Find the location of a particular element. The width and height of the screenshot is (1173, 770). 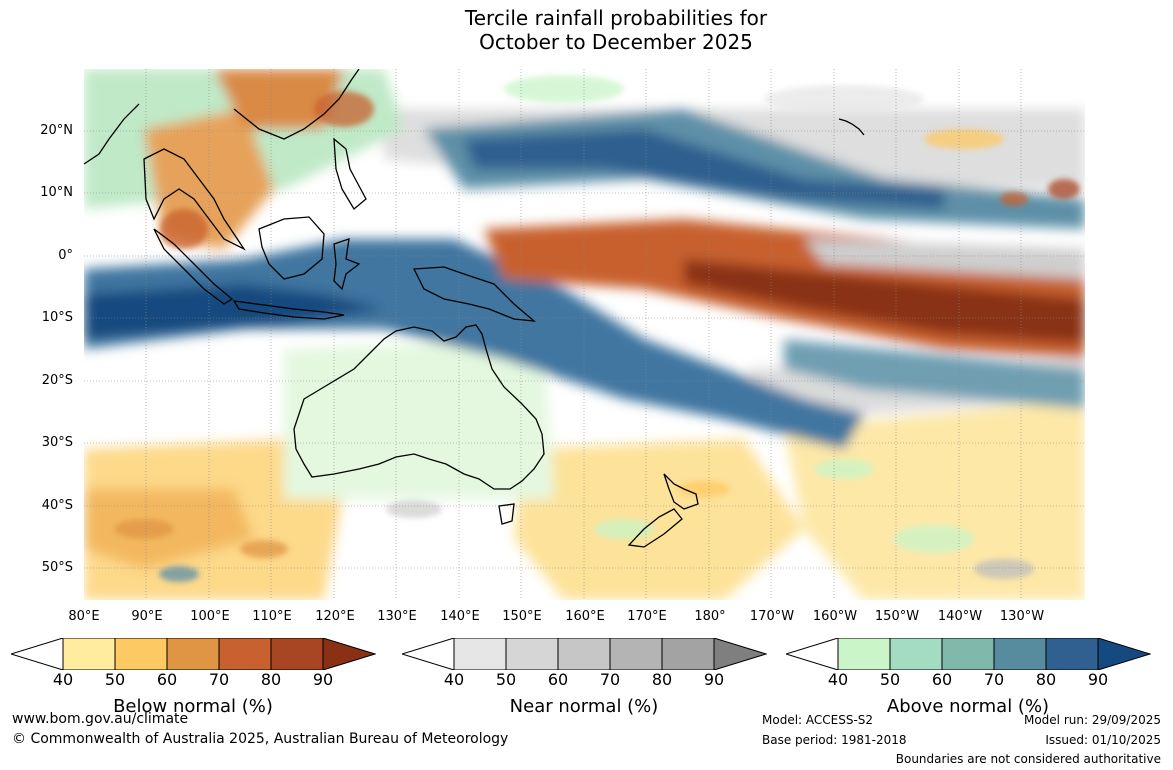

below-normal-region-south-china is located at coordinates (279, 99).